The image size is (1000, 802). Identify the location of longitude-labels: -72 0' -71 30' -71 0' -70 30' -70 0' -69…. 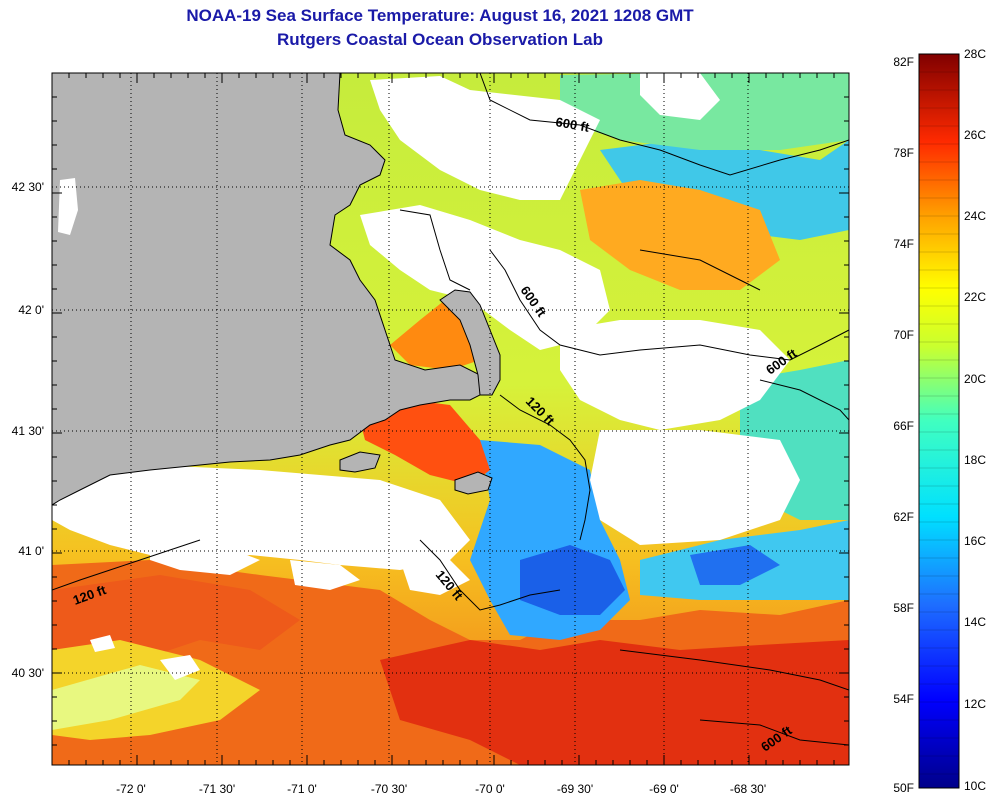
(441, 789).